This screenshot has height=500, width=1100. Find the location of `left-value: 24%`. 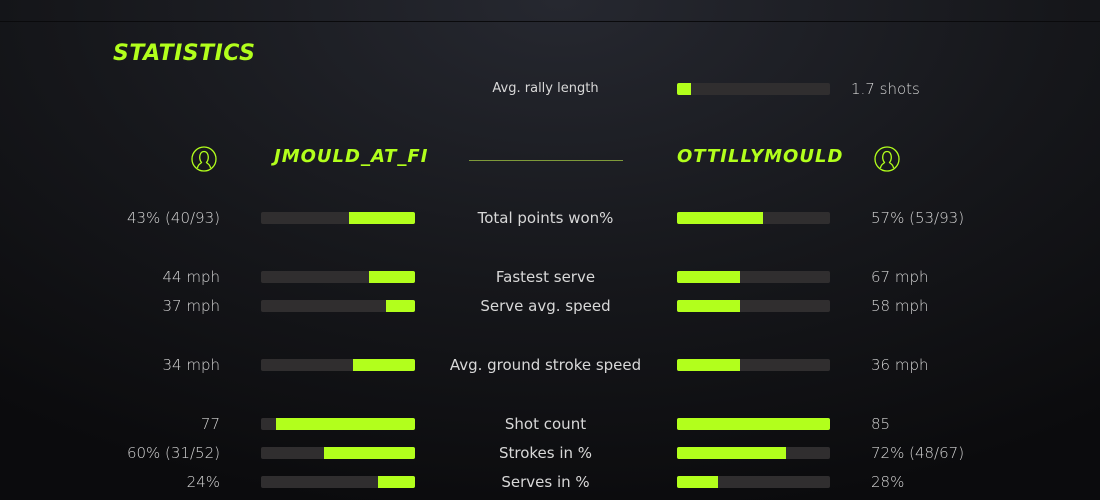

left-value: 24% is located at coordinates (203, 482).